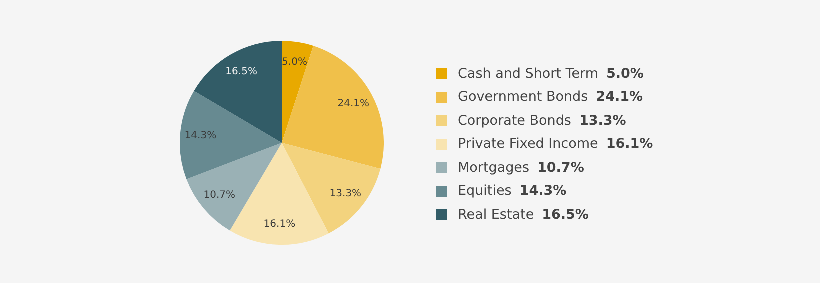 The height and width of the screenshot is (283, 820). Describe the element at coordinates (565, 214) in the screenshot. I see `text: 16.5%` at that location.